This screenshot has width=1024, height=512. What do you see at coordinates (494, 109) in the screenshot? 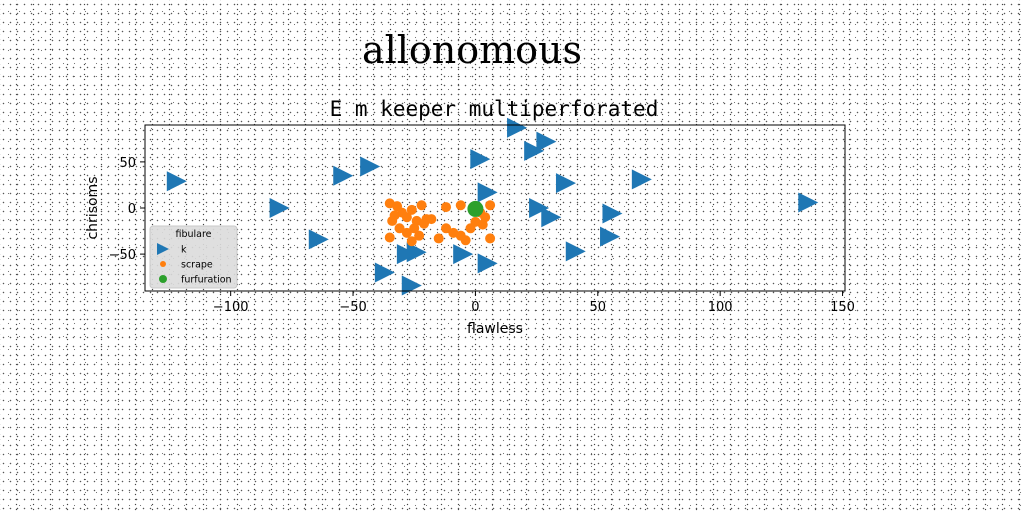
I see `chart-title: E m keeper multiperforated` at bounding box center [494, 109].